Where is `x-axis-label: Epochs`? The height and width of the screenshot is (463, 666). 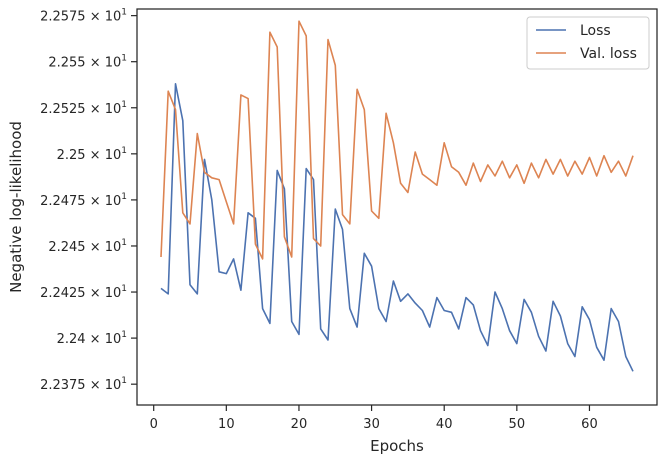 x-axis-label: Epochs is located at coordinates (397, 446).